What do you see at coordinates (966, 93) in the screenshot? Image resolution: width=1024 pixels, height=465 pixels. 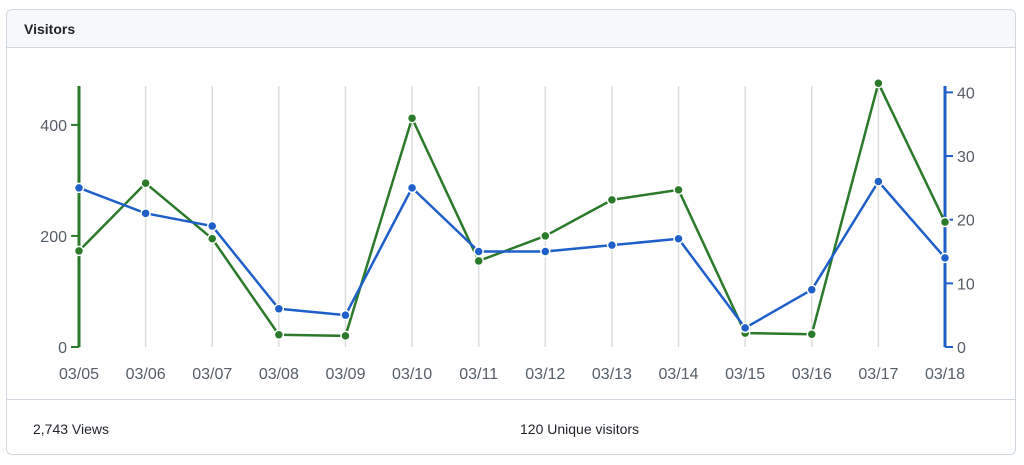 I see `right-axis-tick-label: 40` at bounding box center [966, 93].